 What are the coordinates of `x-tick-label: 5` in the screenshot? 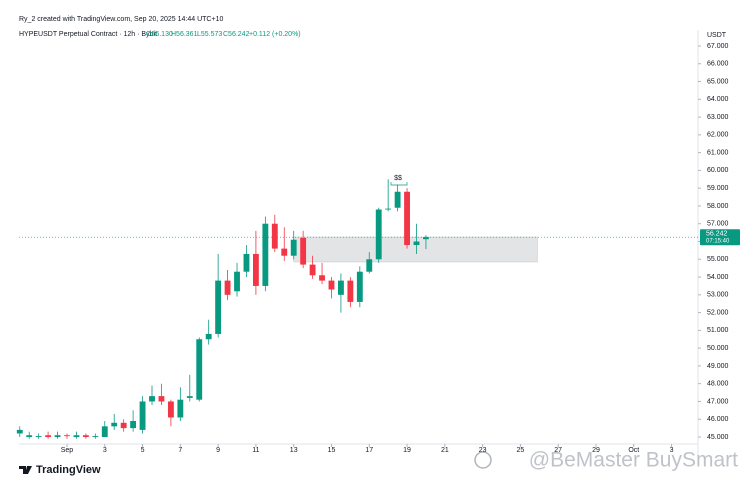 It's located at (143, 450).